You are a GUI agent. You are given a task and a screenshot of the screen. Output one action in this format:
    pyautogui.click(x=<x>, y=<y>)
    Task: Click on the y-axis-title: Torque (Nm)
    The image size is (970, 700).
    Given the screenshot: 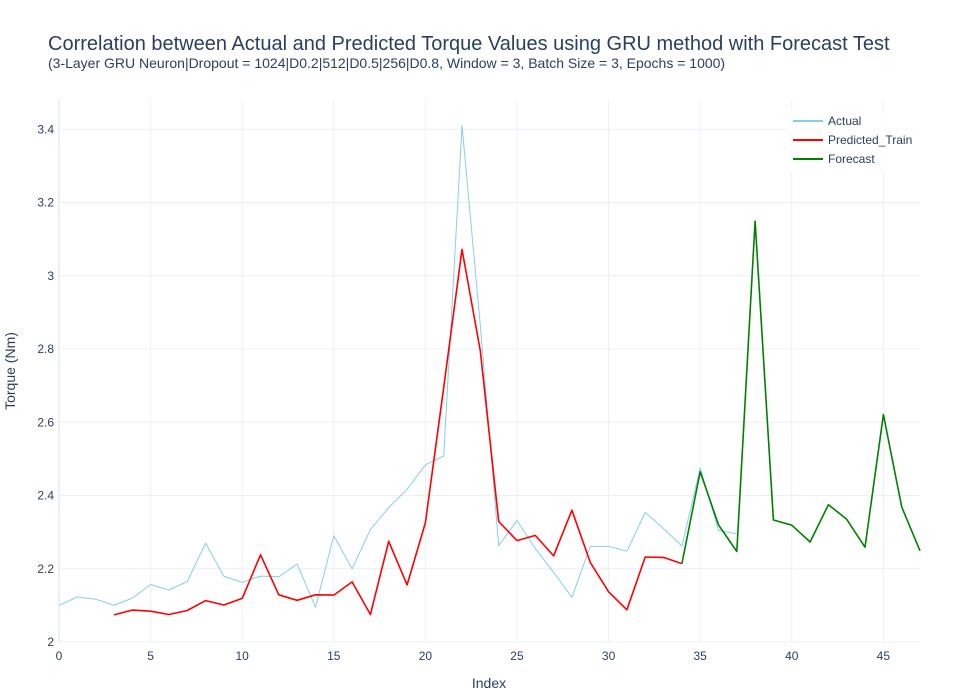 What is the action you would take?
    pyautogui.click(x=10, y=371)
    